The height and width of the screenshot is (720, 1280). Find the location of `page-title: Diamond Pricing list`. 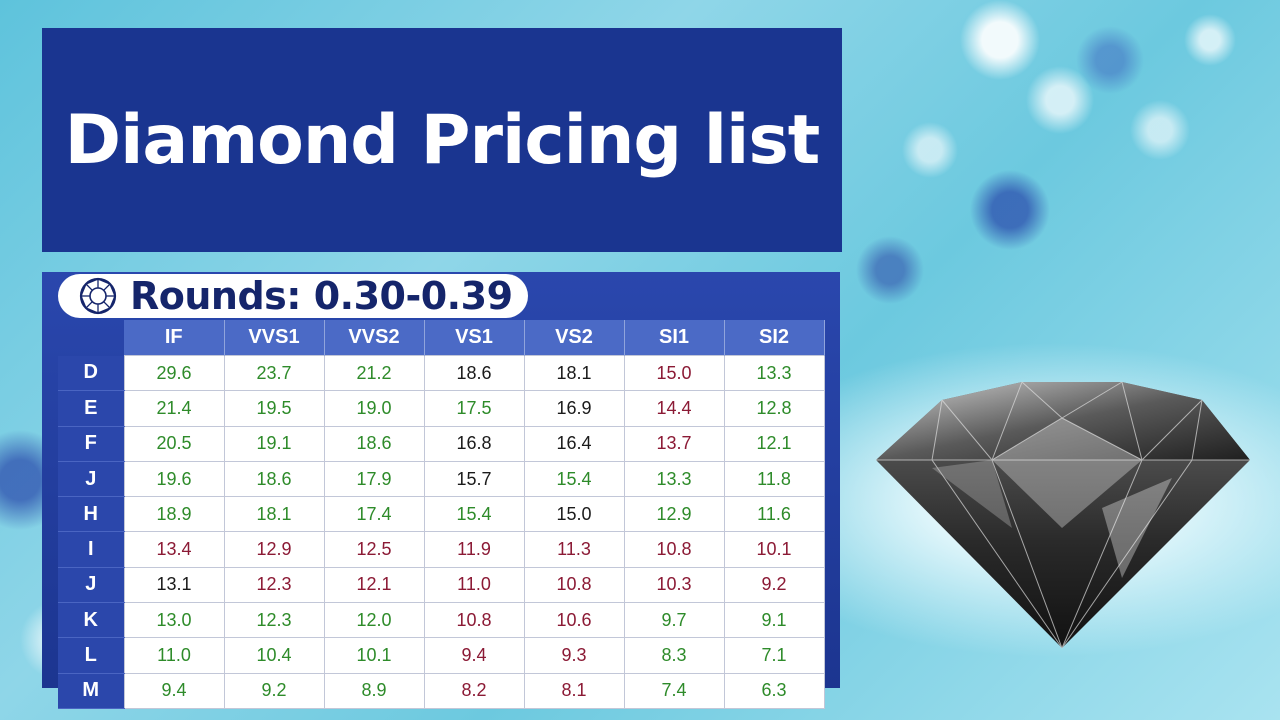

page-title: Diamond Pricing list is located at coordinates (442, 140).